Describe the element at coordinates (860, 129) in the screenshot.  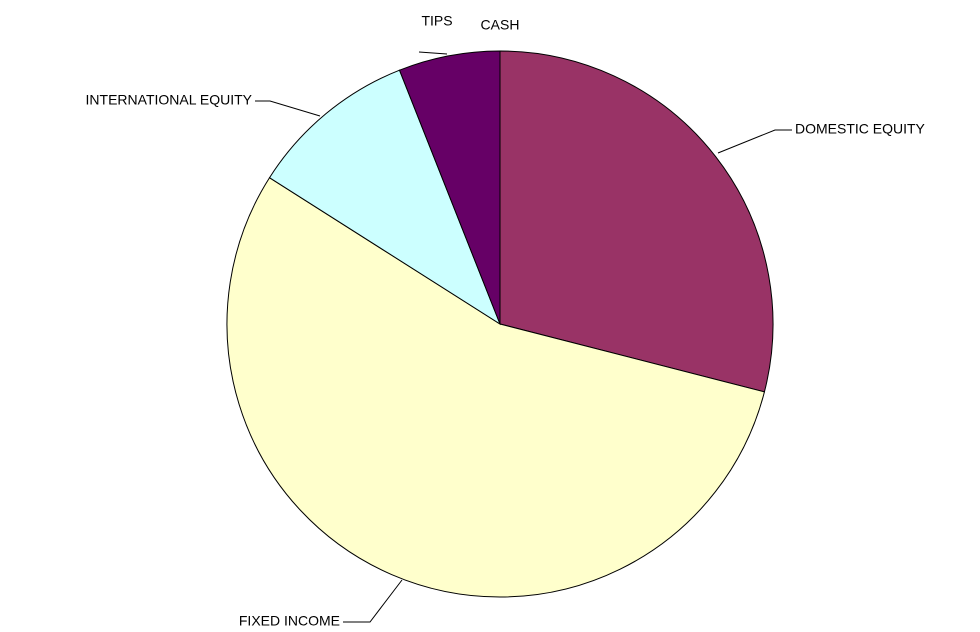
I see `slice-label: DOMESTIC EQUITY` at that location.